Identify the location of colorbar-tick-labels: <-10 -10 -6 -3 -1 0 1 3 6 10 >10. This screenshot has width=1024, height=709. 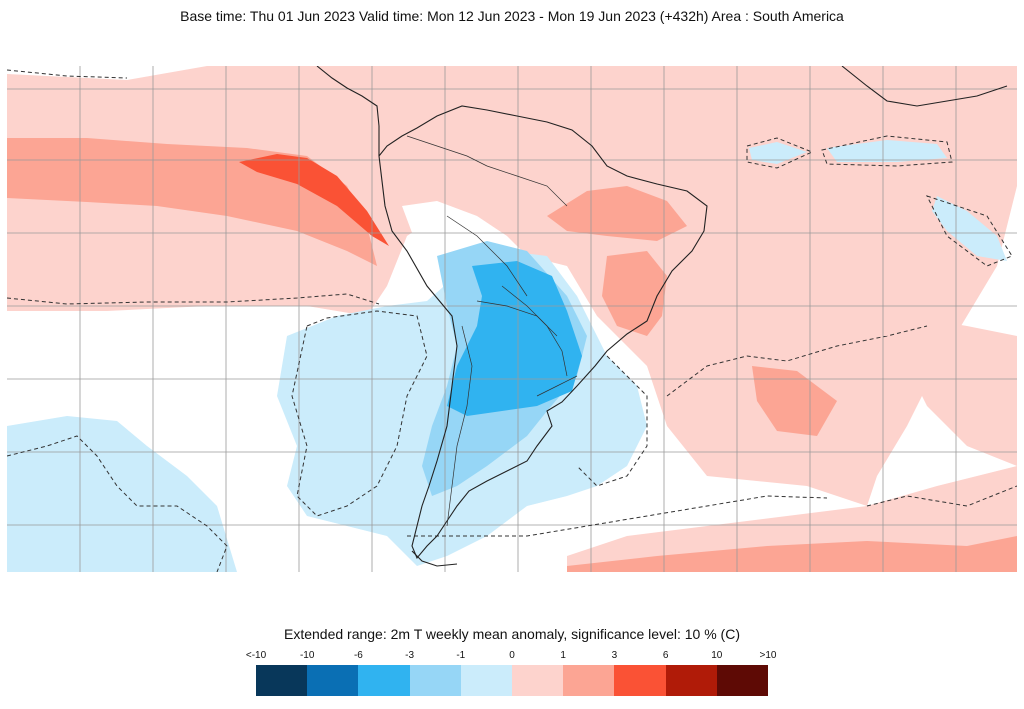
(511, 657).